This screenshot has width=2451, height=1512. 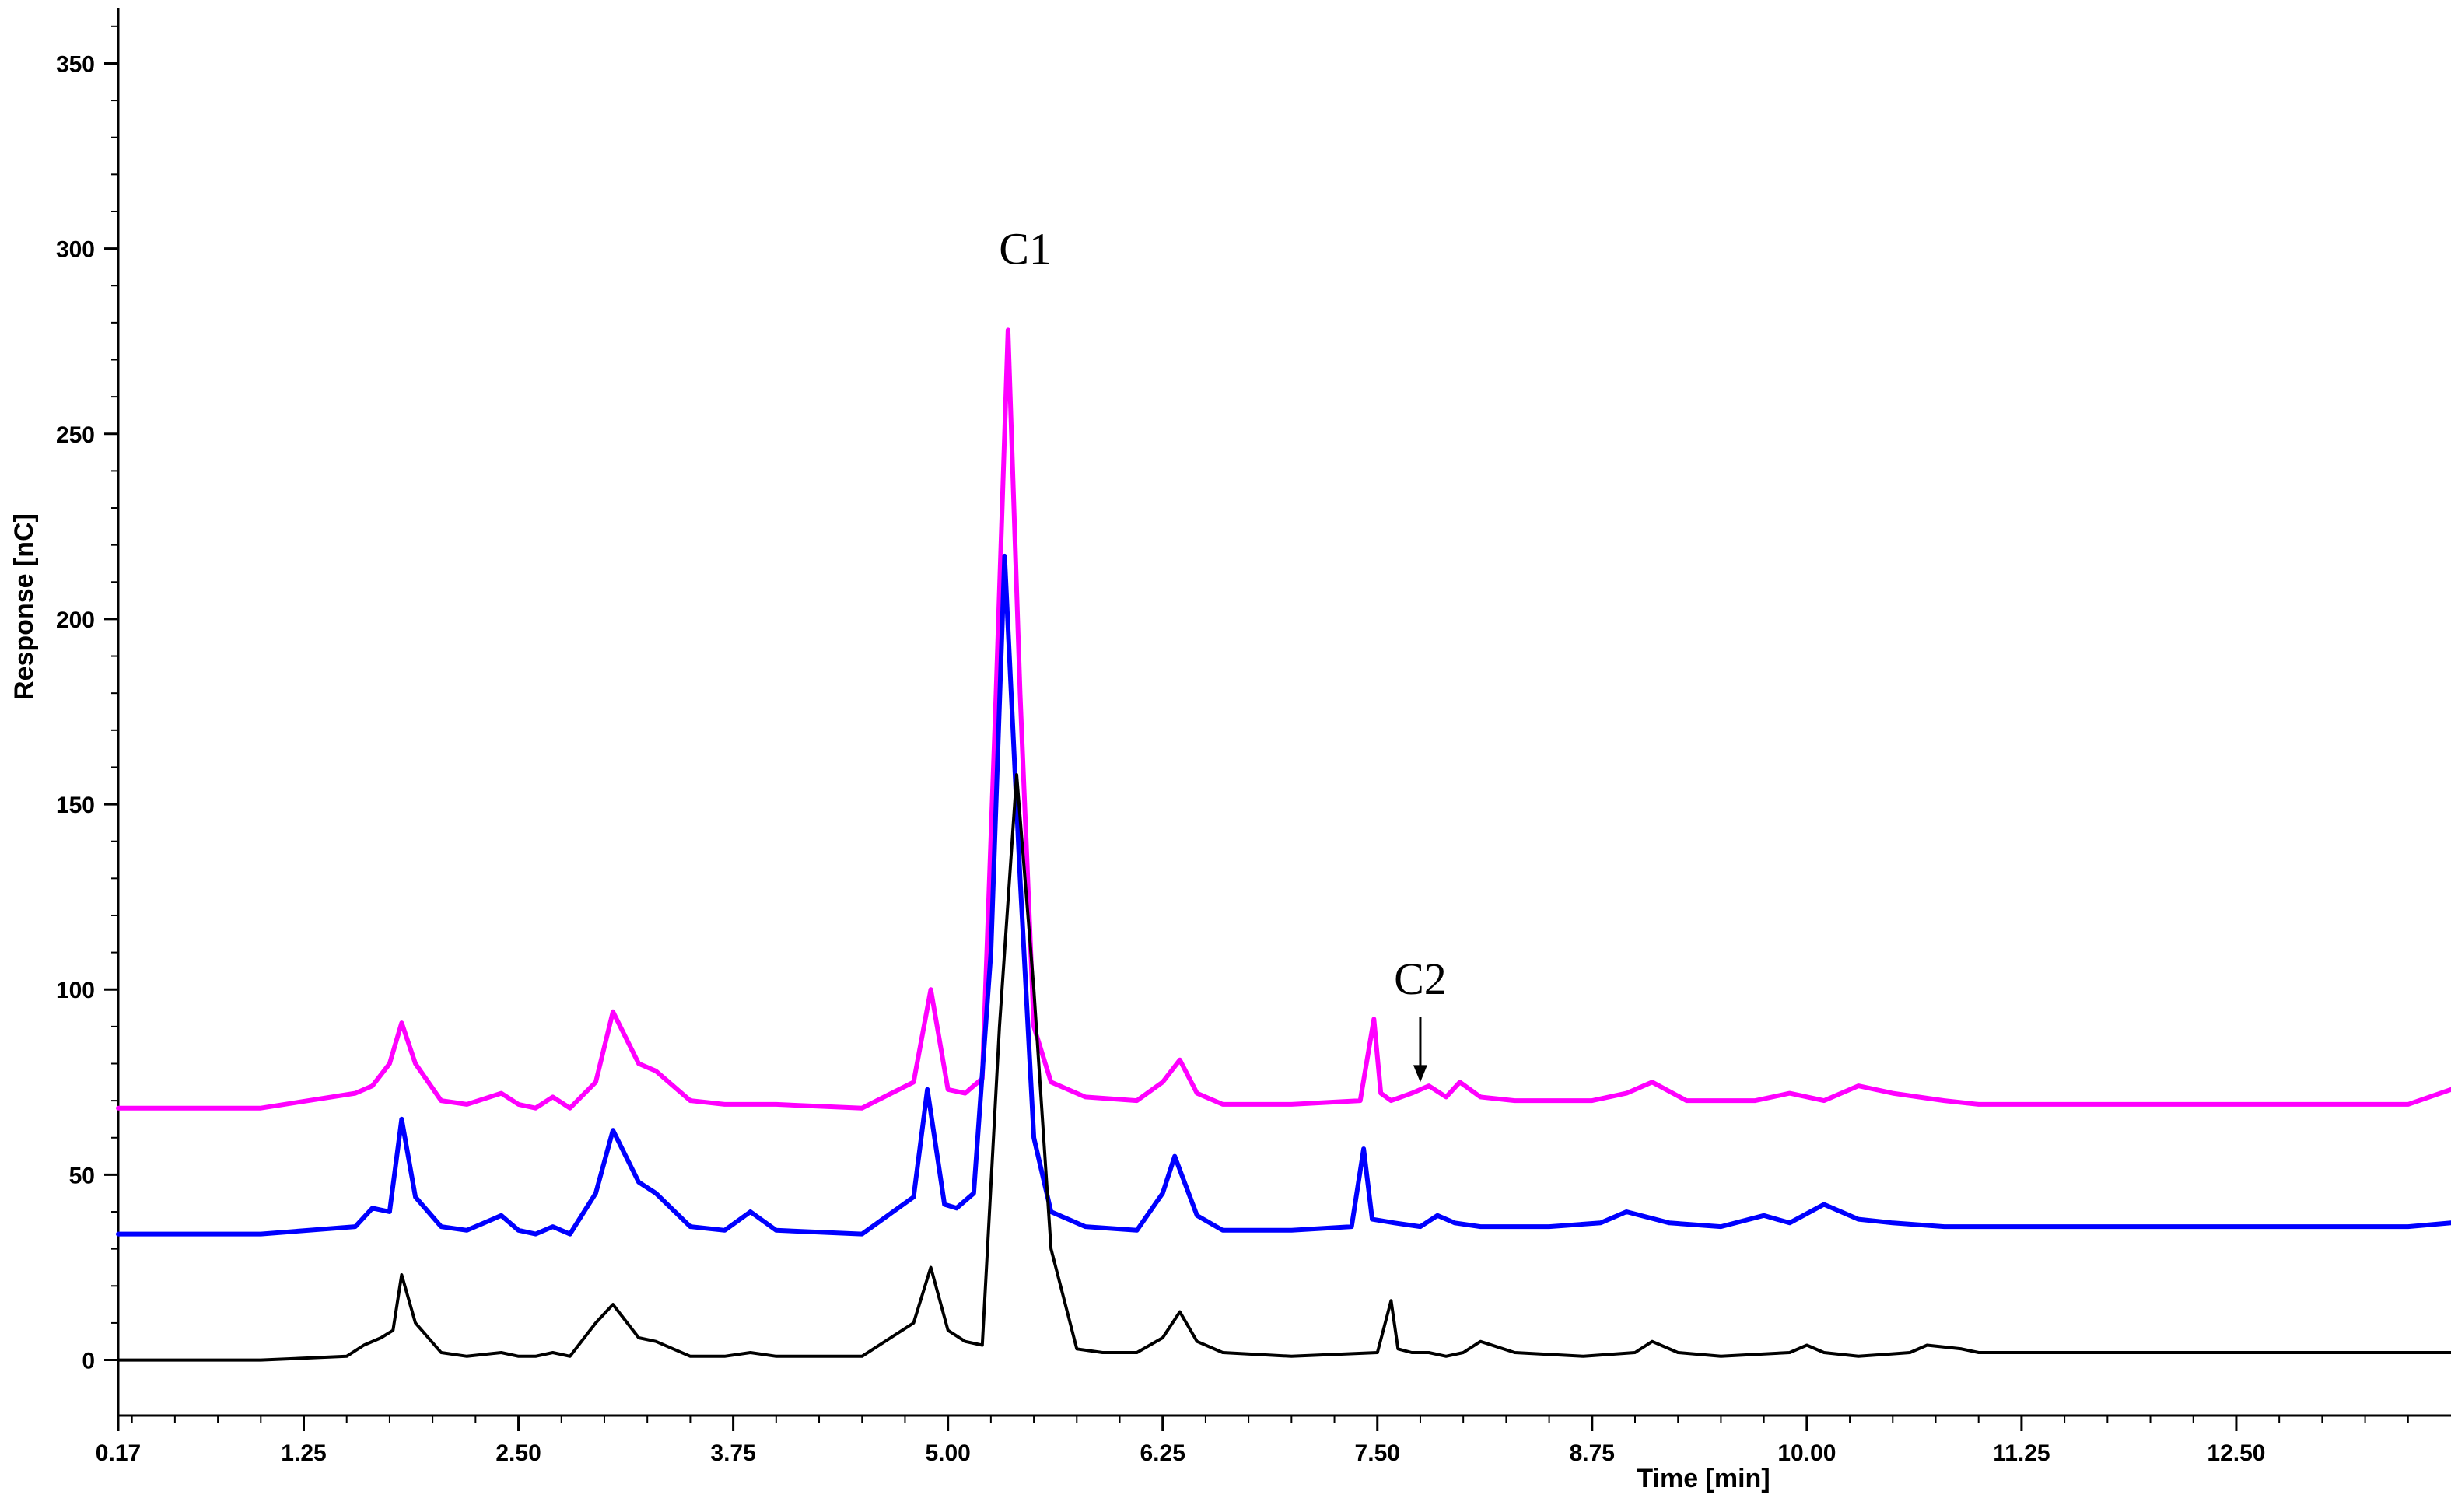 I want to click on y-tick-label: 350, so click(x=75, y=64).